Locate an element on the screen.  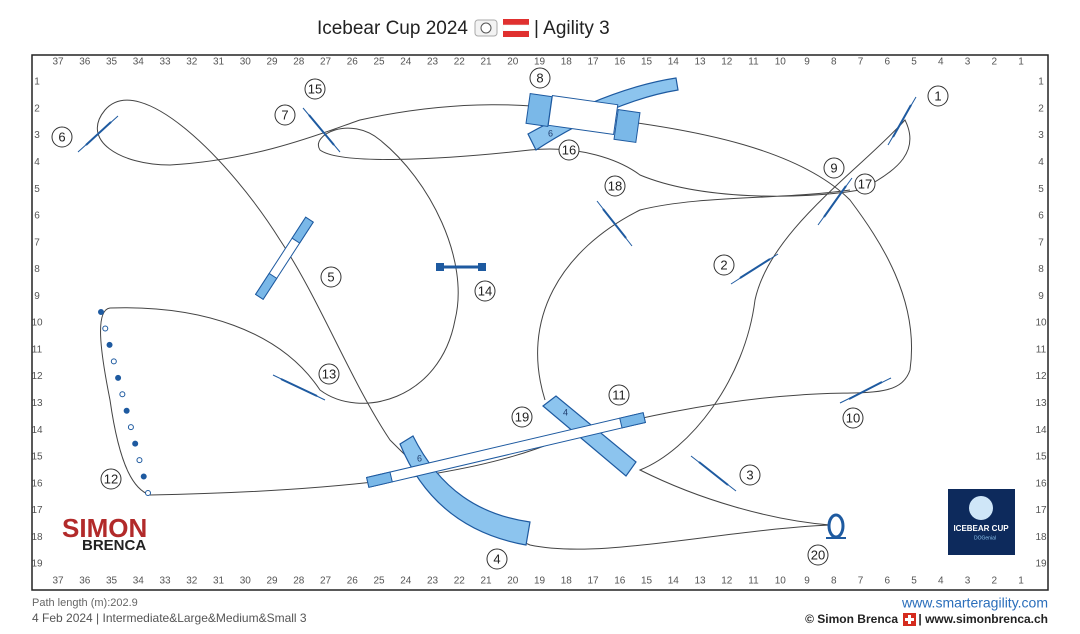
column-label: 34 is located at coordinates (139, 62).